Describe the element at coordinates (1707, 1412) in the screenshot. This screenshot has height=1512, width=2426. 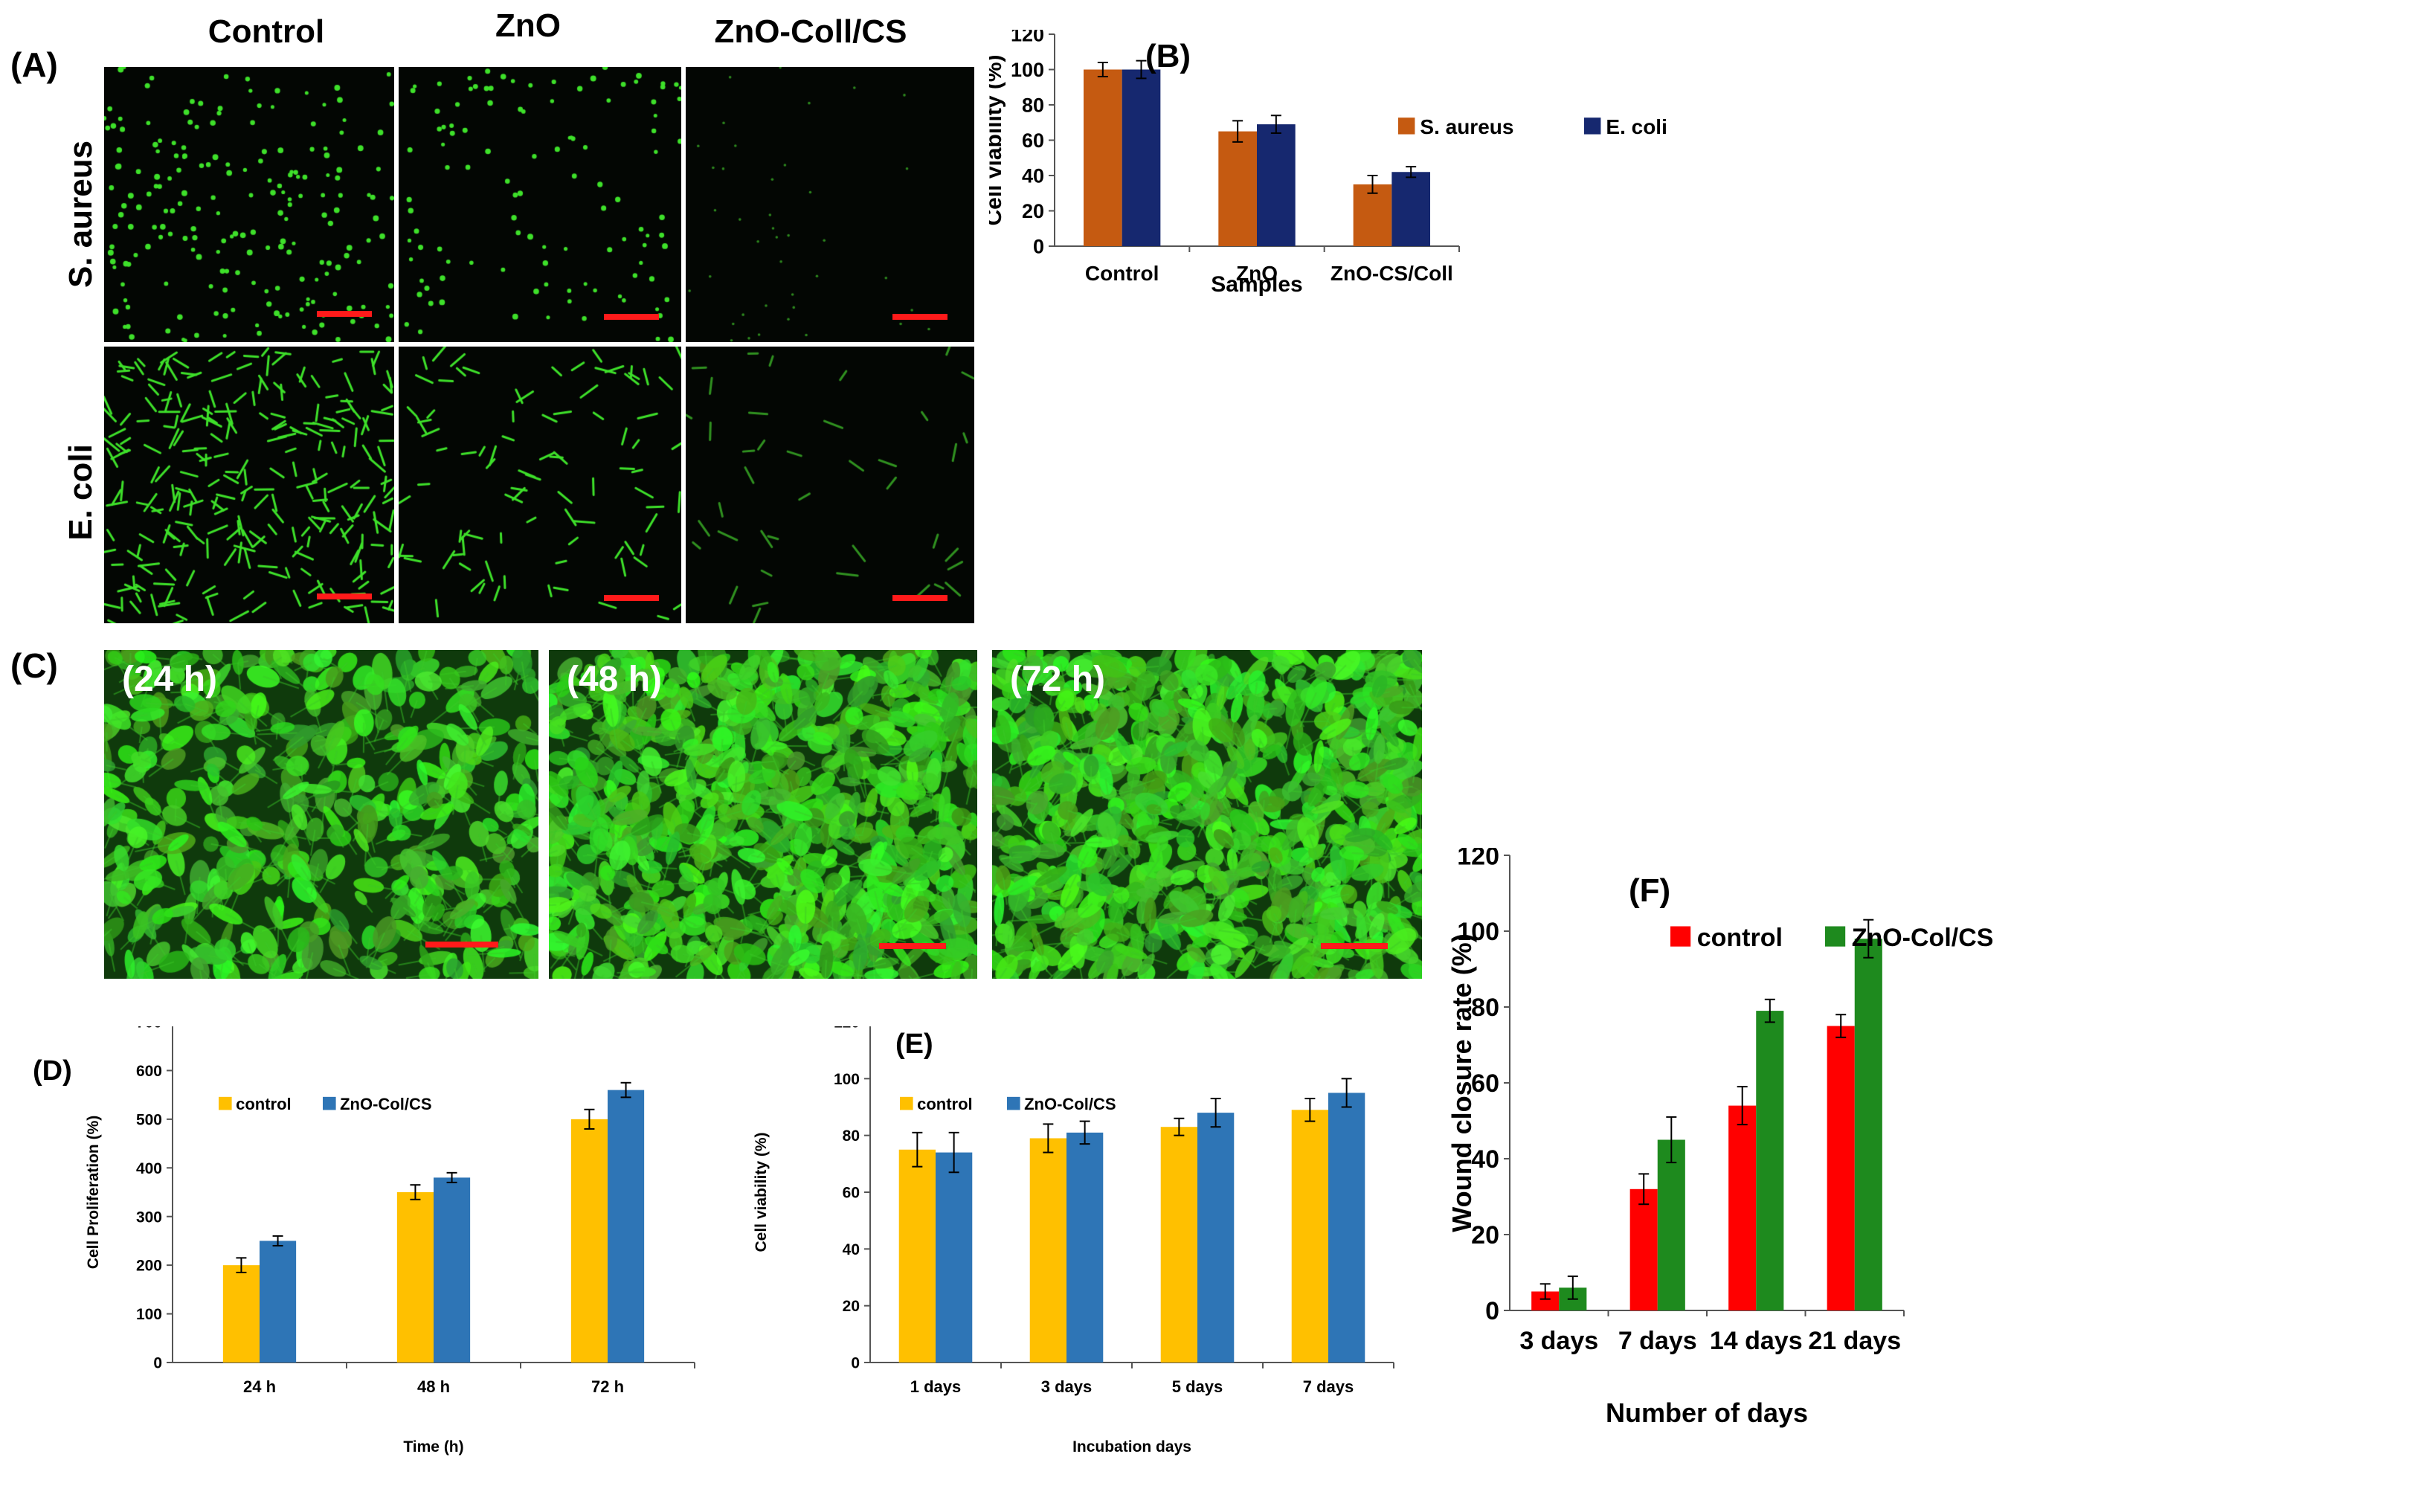
I see `x-axis-title: Number of days` at that location.